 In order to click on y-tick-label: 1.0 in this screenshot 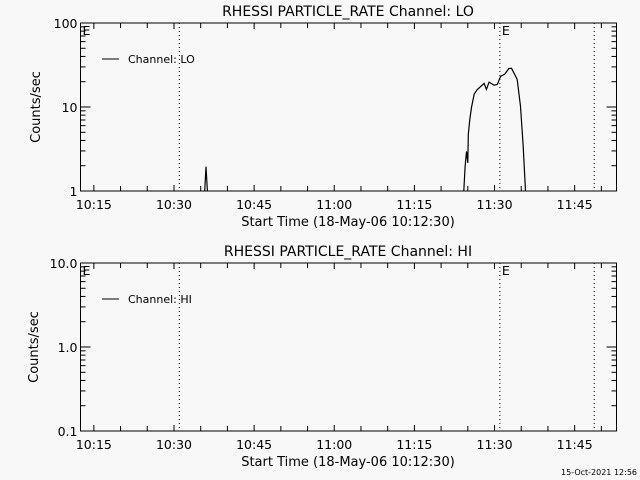, I will do `click(68, 347)`.